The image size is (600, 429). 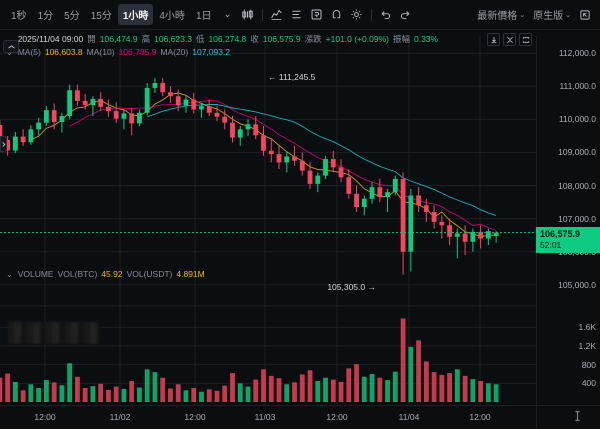 What do you see at coordinates (101, 16) in the screenshot?
I see `timeframe-3: 15分` at bounding box center [101, 16].